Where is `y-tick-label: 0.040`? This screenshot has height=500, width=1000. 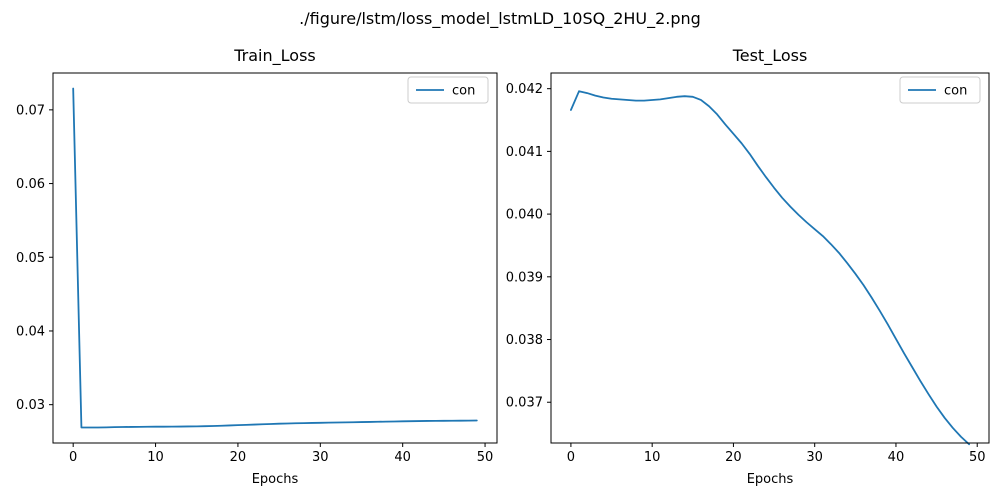
y-tick-label: 0.040 is located at coordinates (524, 215).